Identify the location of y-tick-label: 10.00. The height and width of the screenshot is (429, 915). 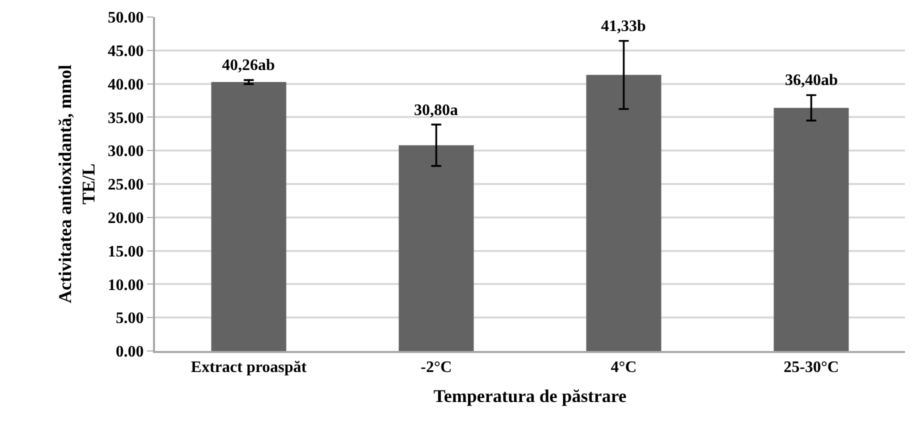
(126, 285).